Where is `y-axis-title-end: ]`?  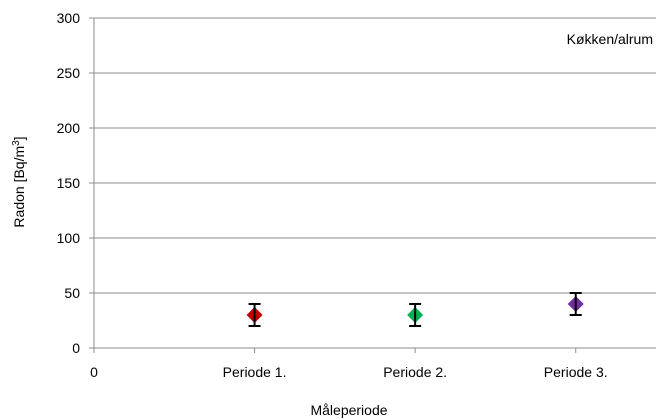
y-axis-title-end: ] is located at coordinates (19, 138).